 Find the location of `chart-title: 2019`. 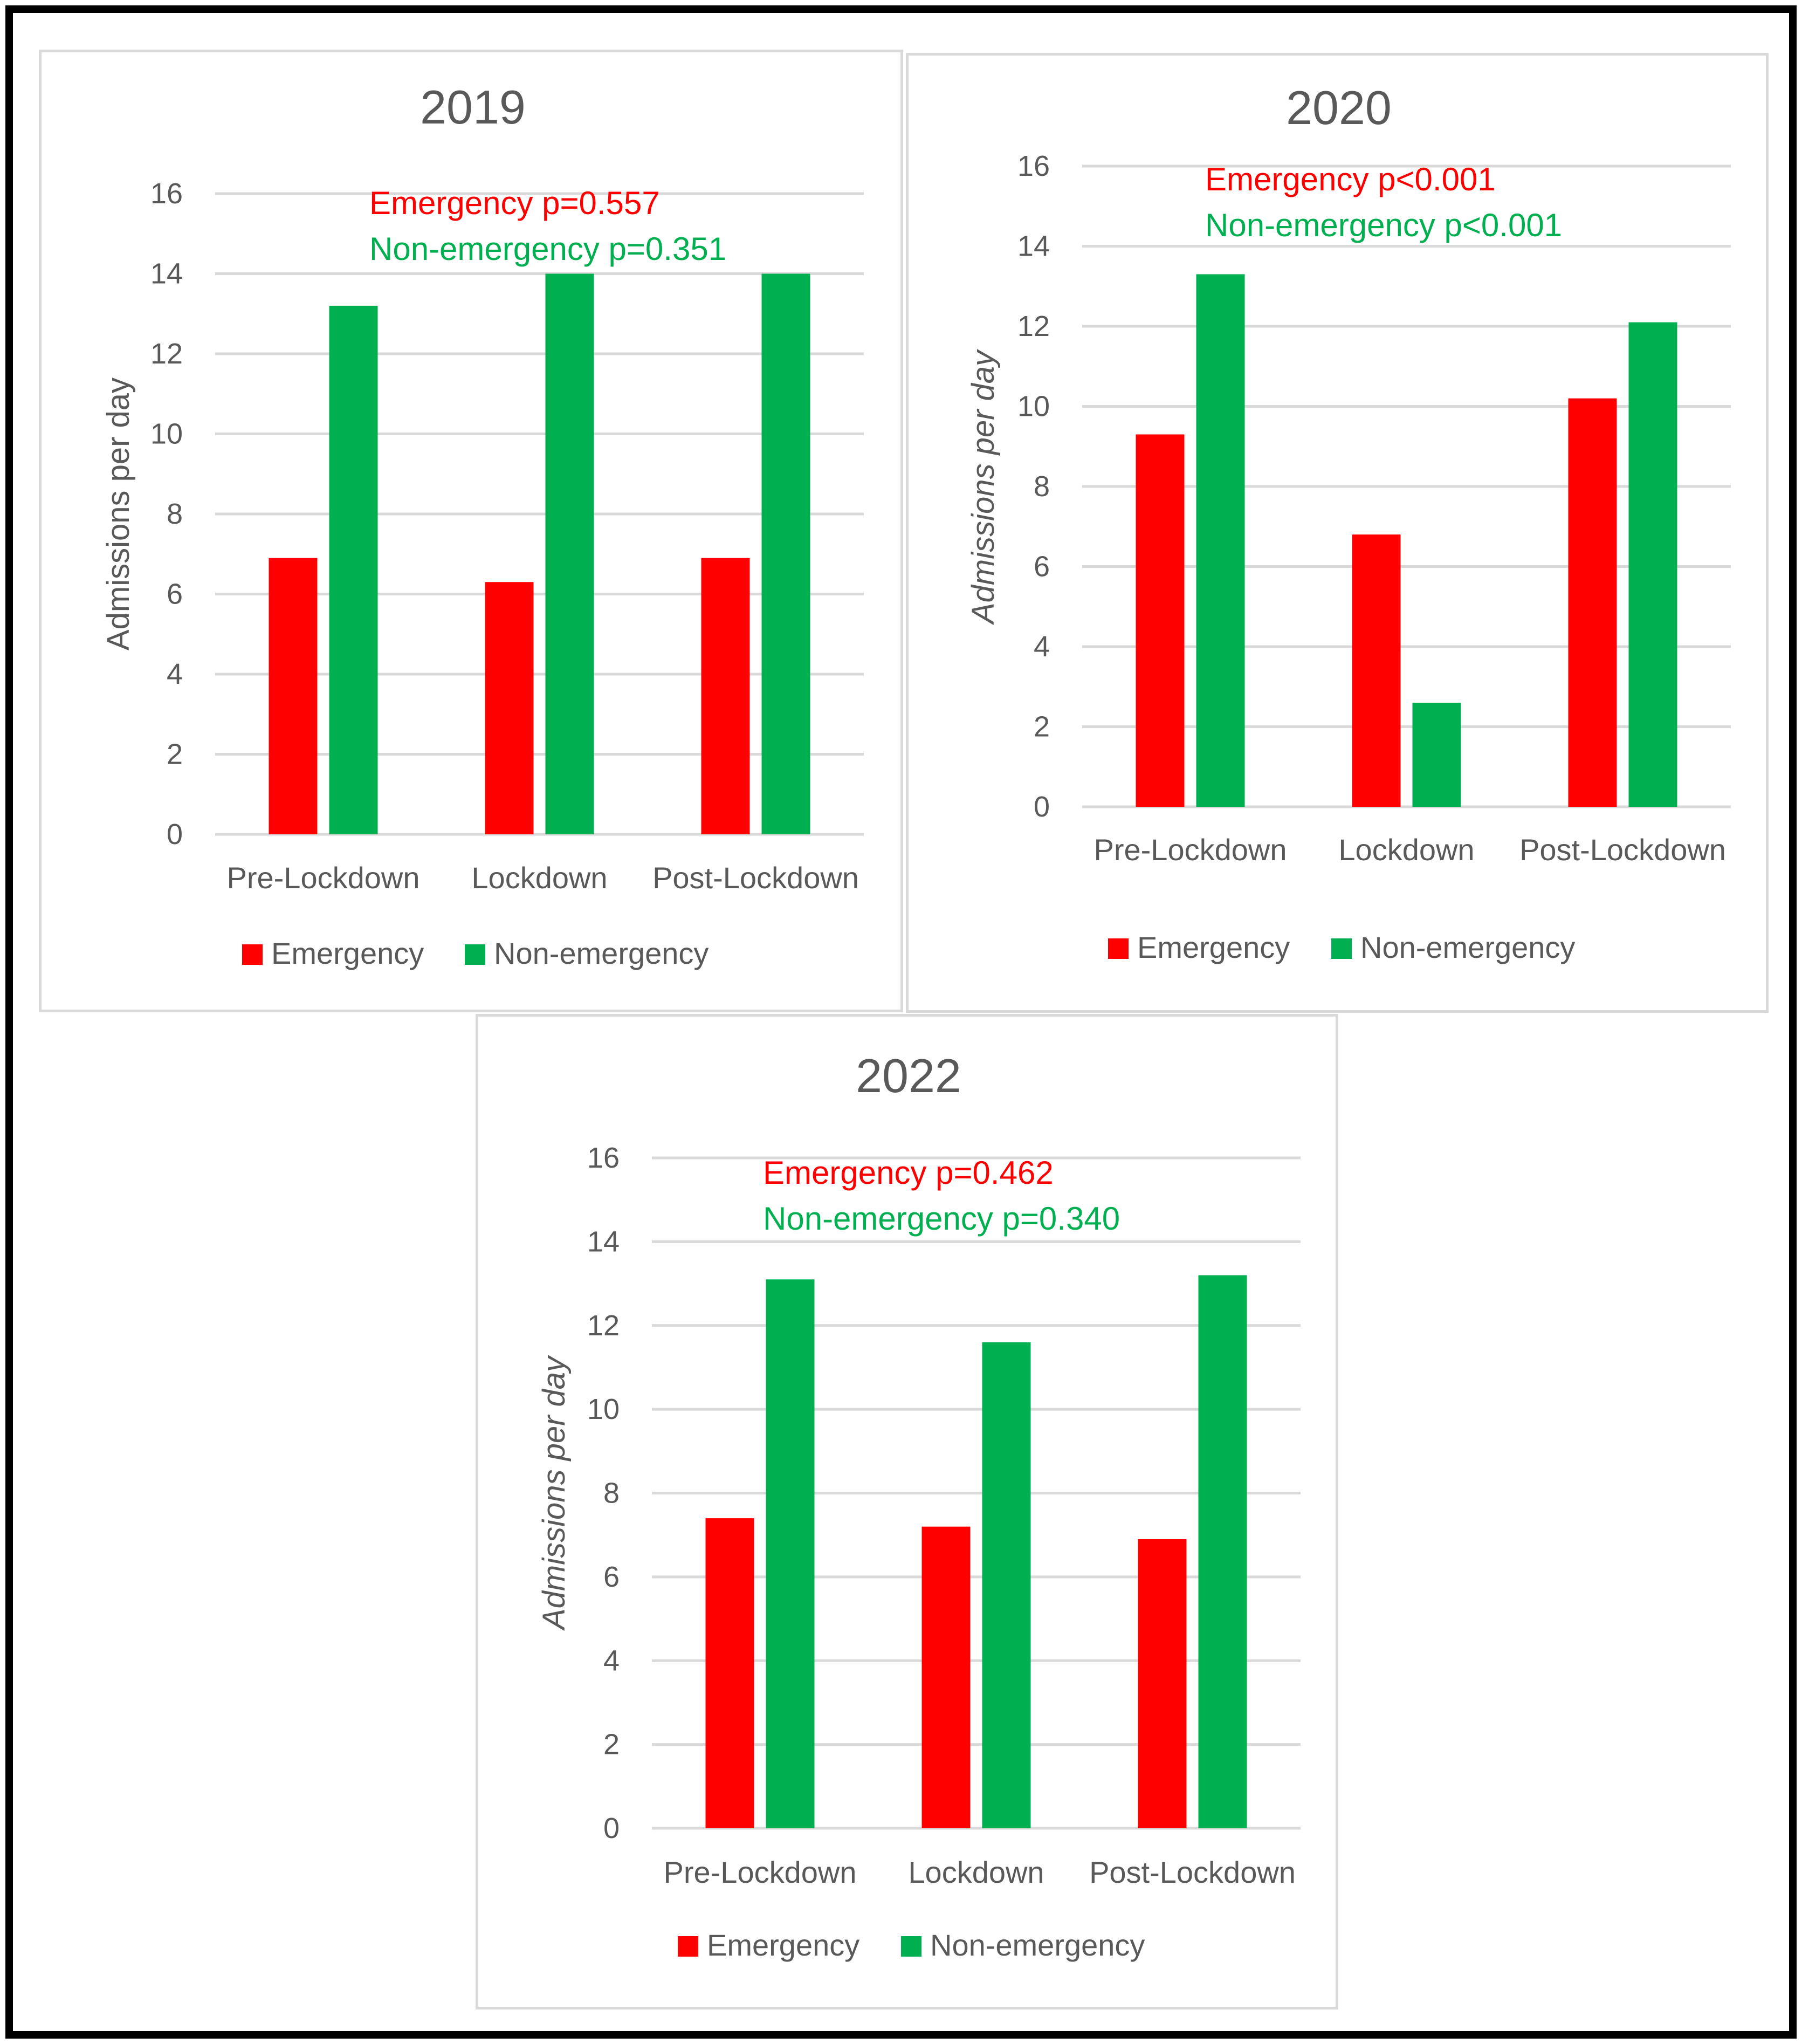

chart-title: 2019 is located at coordinates (473, 107).